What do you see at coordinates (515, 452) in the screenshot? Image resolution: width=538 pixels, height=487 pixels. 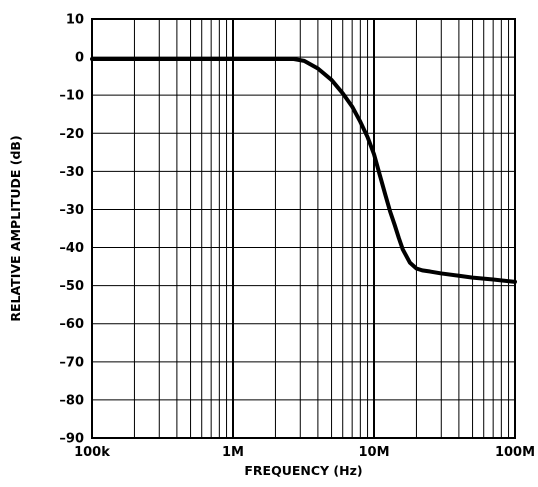 I see `x-tick-label: 100M` at bounding box center [515, 452].